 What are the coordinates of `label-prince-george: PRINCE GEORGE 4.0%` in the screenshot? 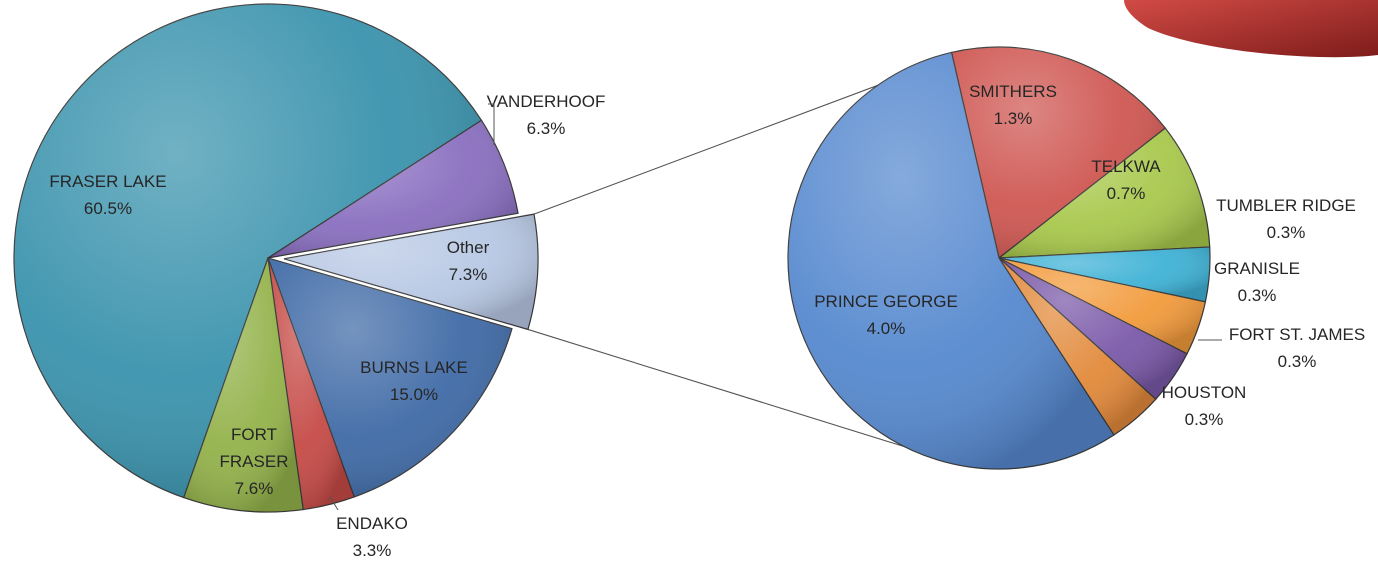 It's located at (886, 315).